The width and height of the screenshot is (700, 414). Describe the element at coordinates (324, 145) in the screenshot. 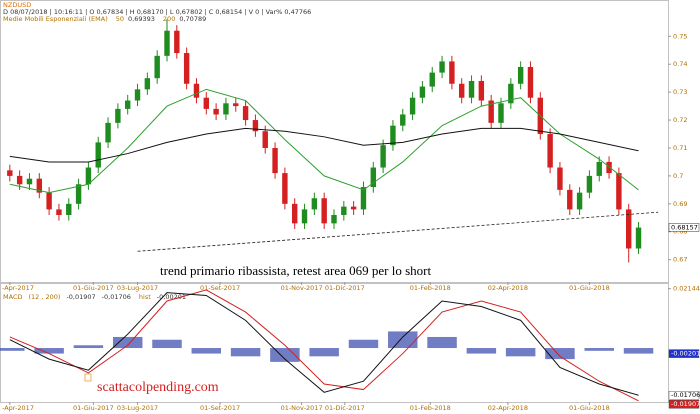

I see `ema-line` at that location.